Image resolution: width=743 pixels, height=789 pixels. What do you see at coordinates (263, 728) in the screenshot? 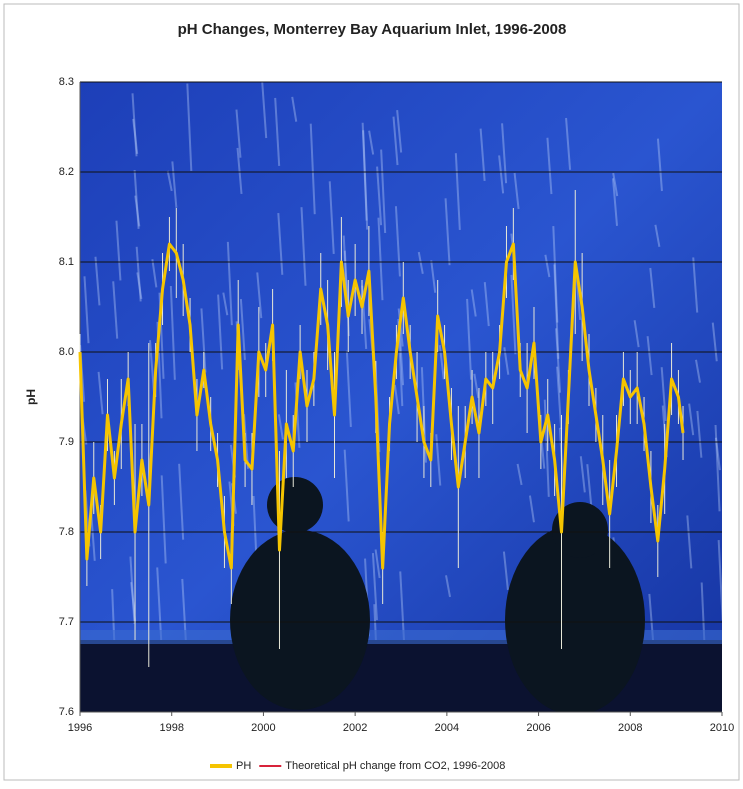
I see `x-tick-label: 2000` at bounding box center [263, 728].